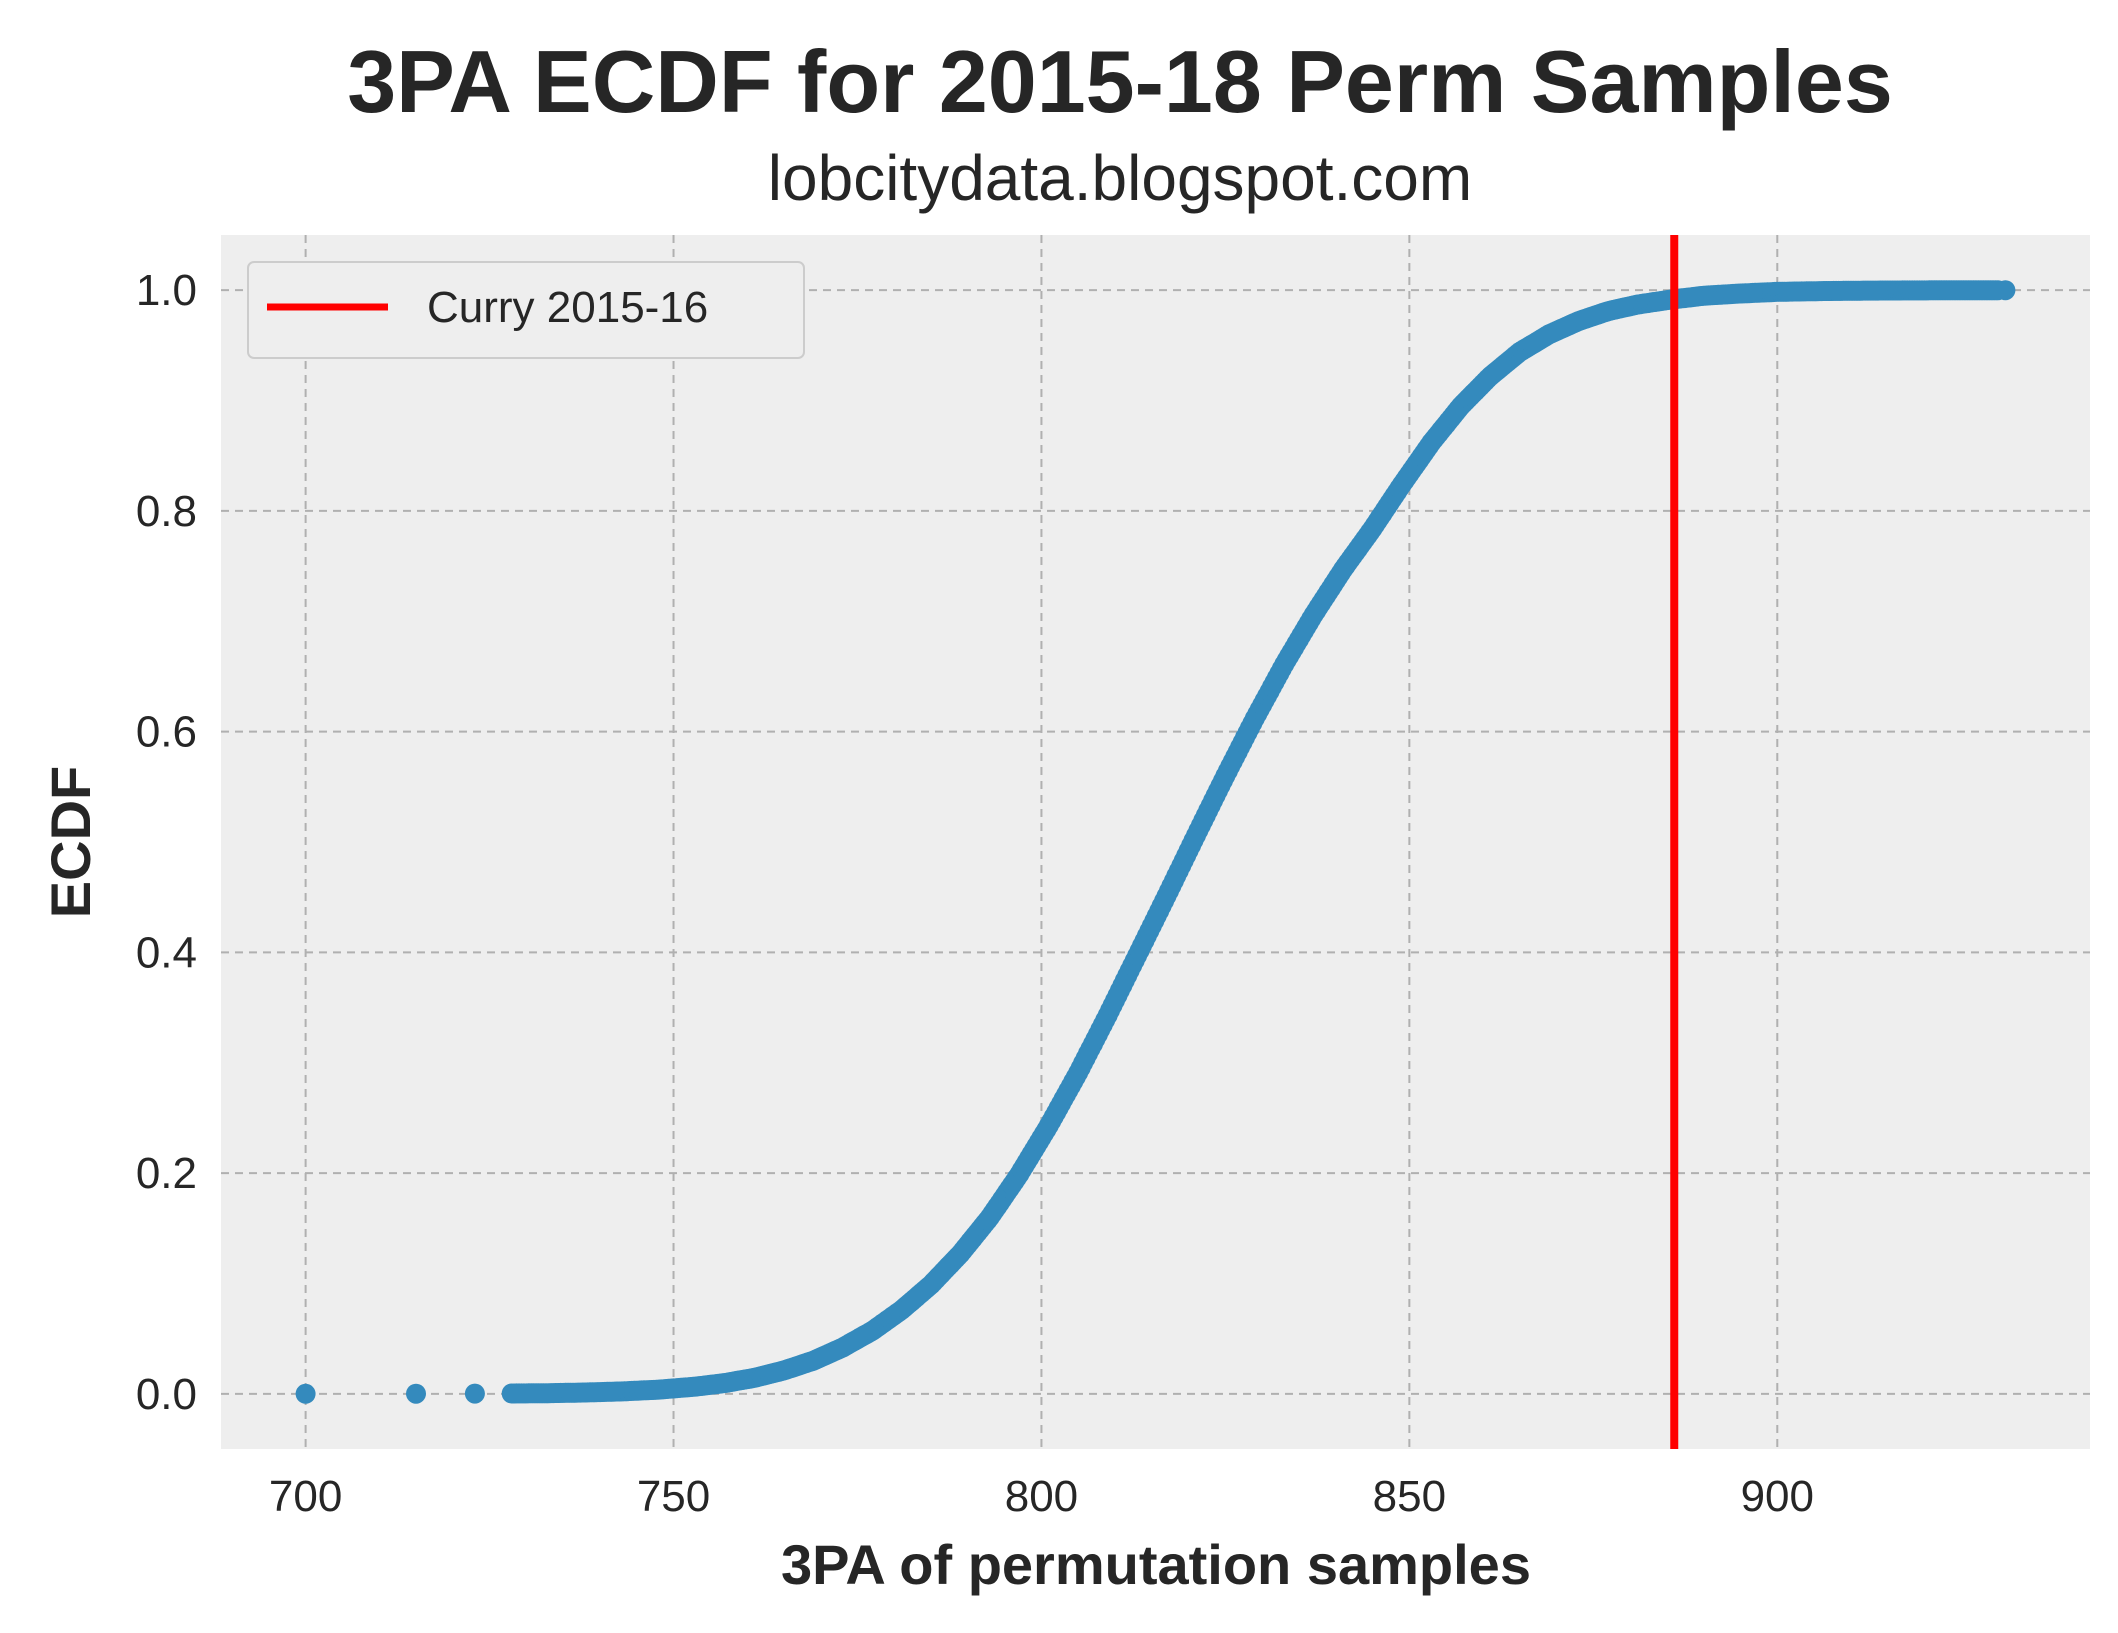 The image size is (2118, 1633). Describe the element at coordinates (305, 1496) in the screenshot. I see `x-tick-label: 700` at that location.